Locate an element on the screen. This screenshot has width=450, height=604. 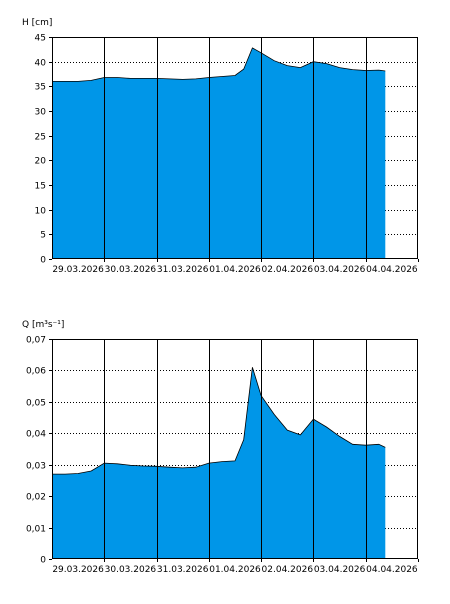
y-tick-label: 25 is located at coordinates (40, 138).